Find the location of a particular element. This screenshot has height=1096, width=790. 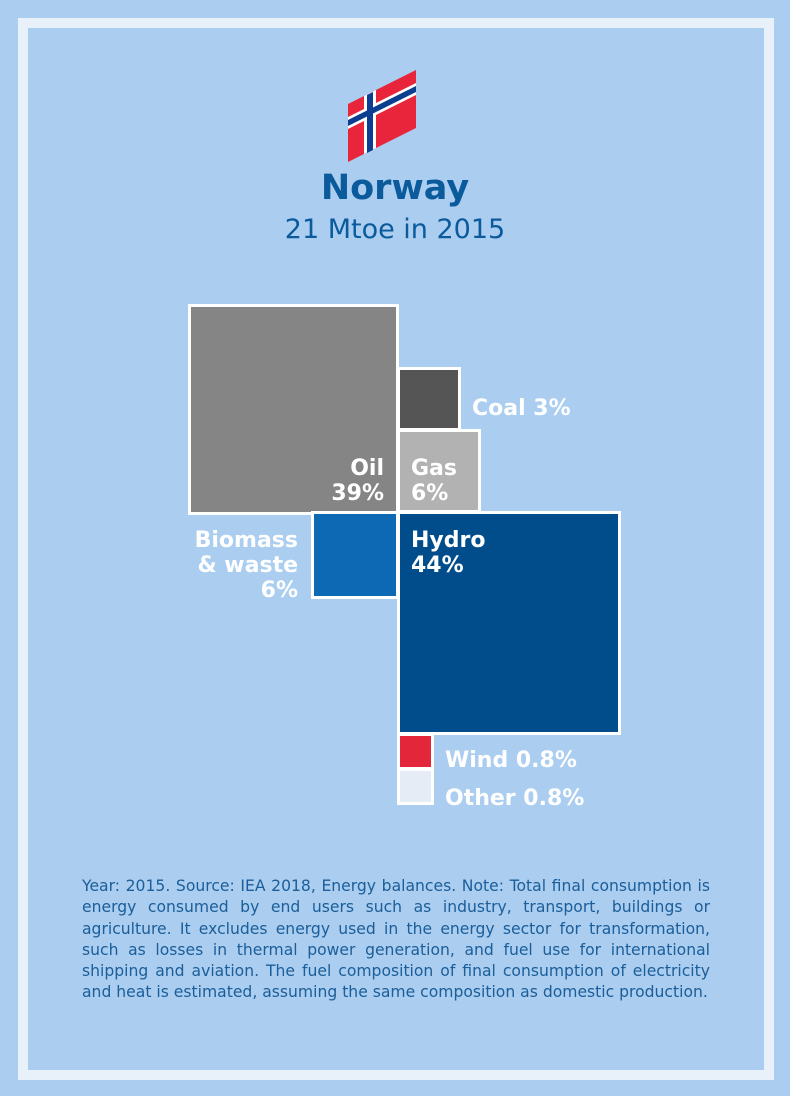

gas-block is located at coordinates (439, 471).